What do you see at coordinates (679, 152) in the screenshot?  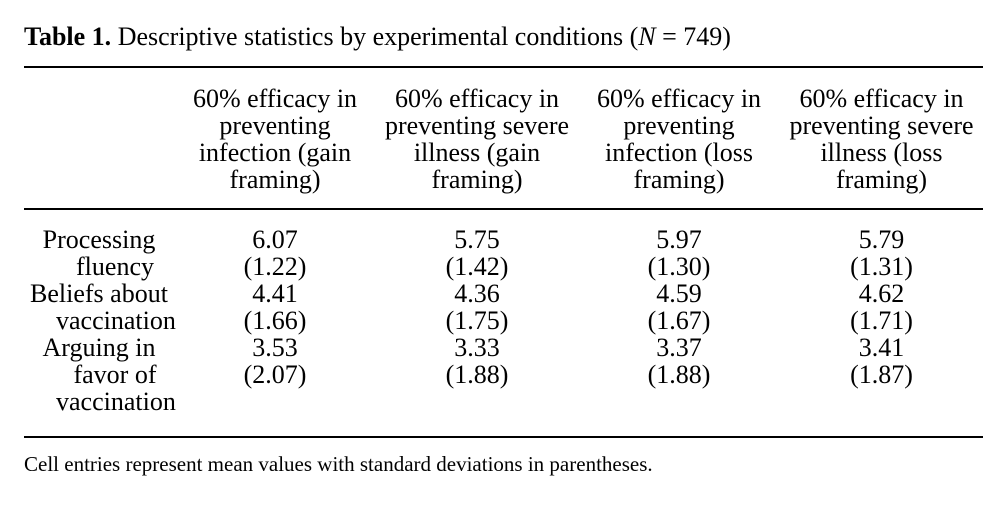 I see `column-header-line: infection (loss` at bounding box center [679, 152].